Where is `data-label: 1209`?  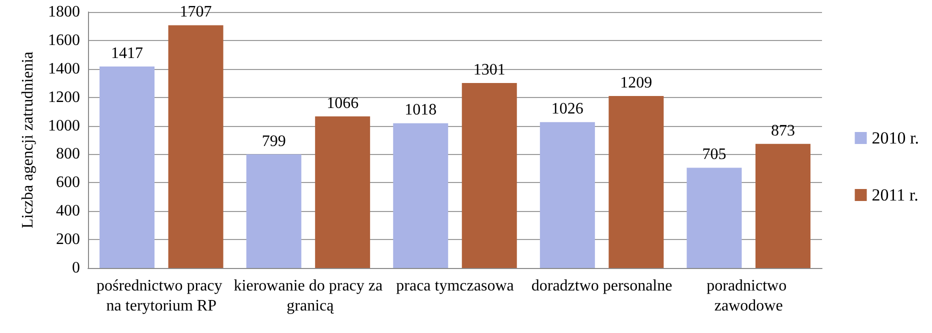 data-label: 1209 is located at coordinates (636, 83).